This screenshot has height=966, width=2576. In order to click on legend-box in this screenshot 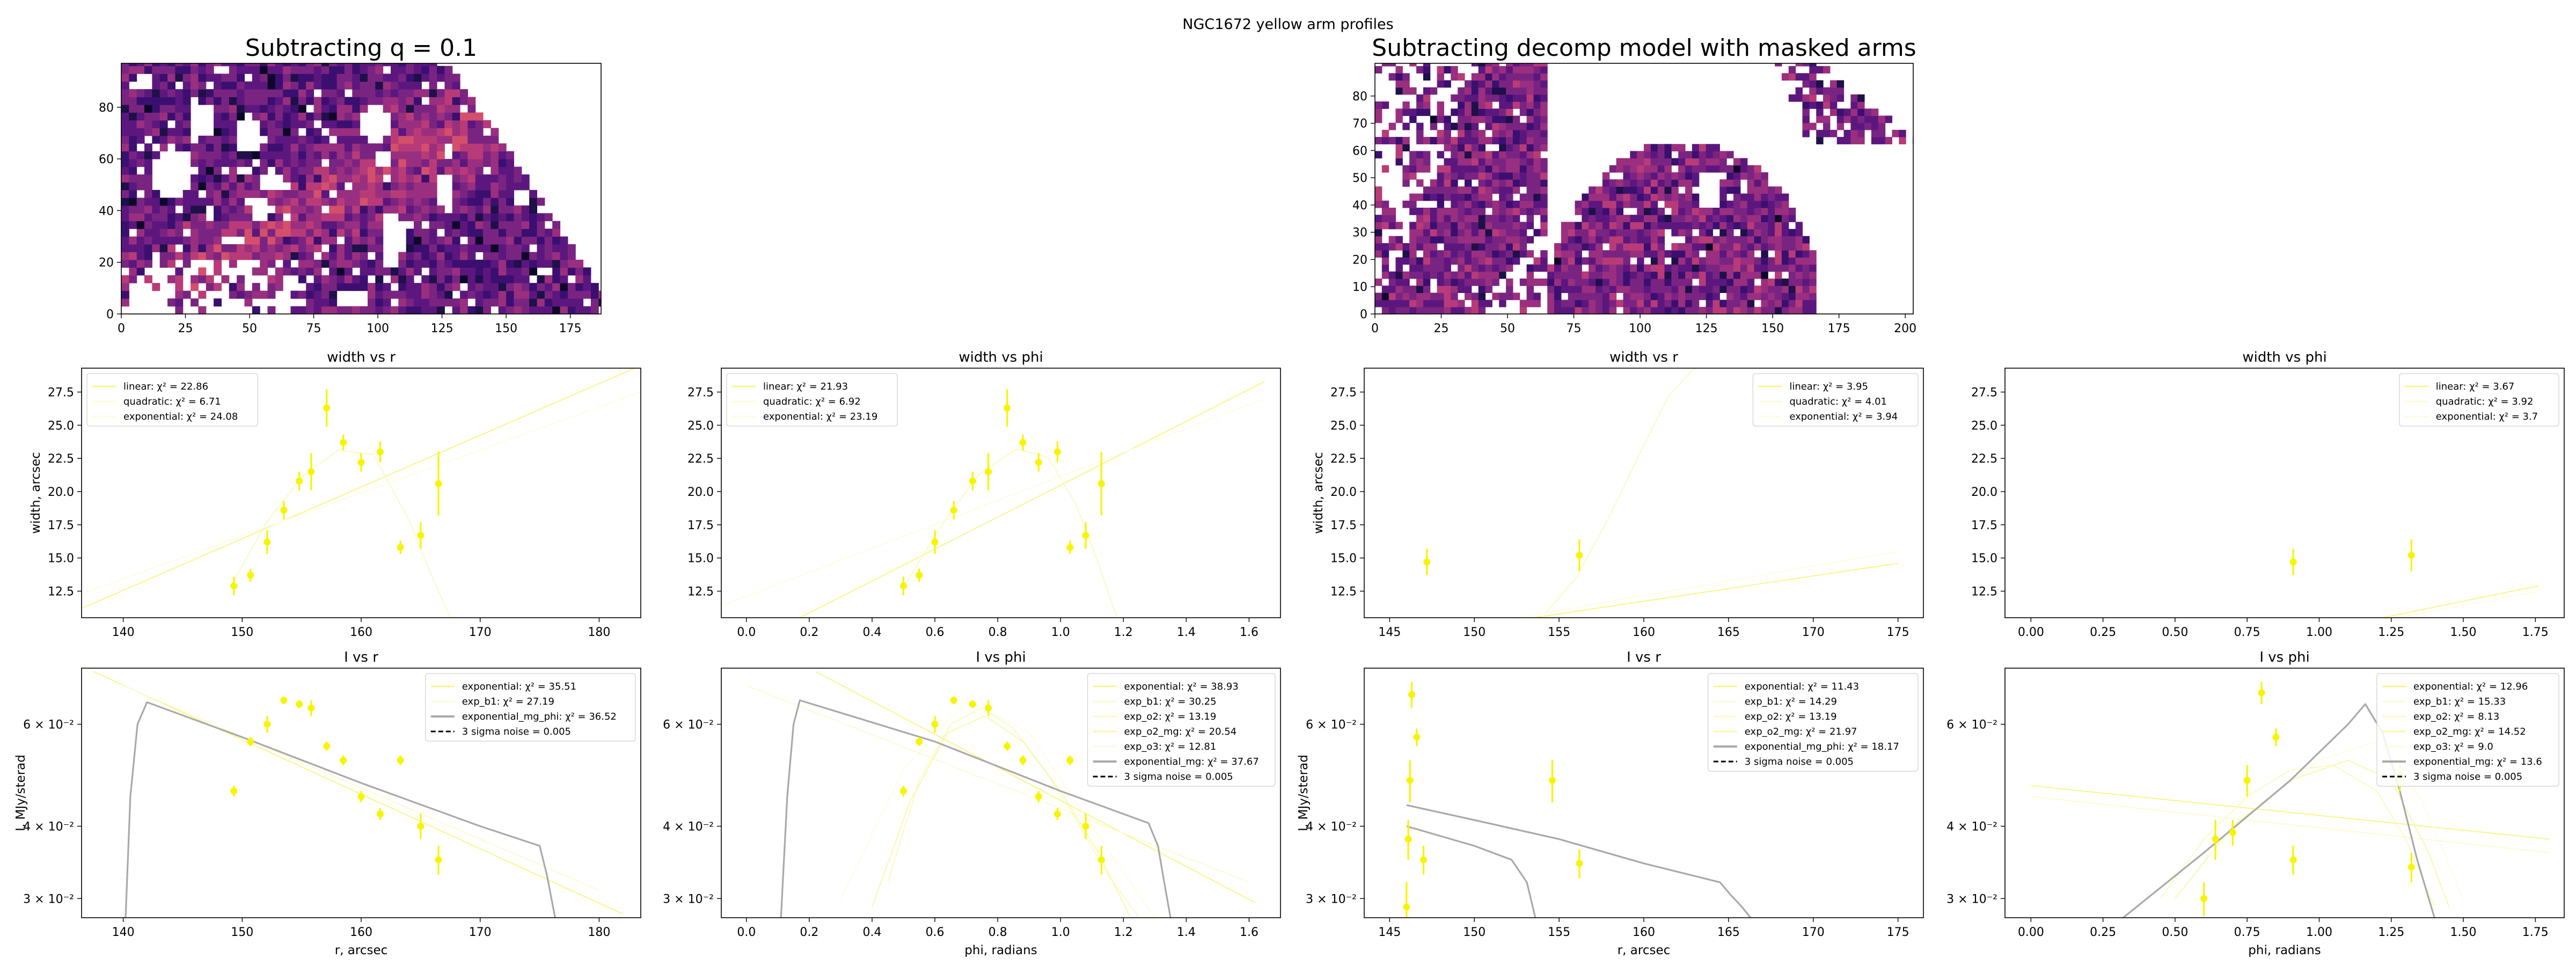, I will do `click(530, 707)`.